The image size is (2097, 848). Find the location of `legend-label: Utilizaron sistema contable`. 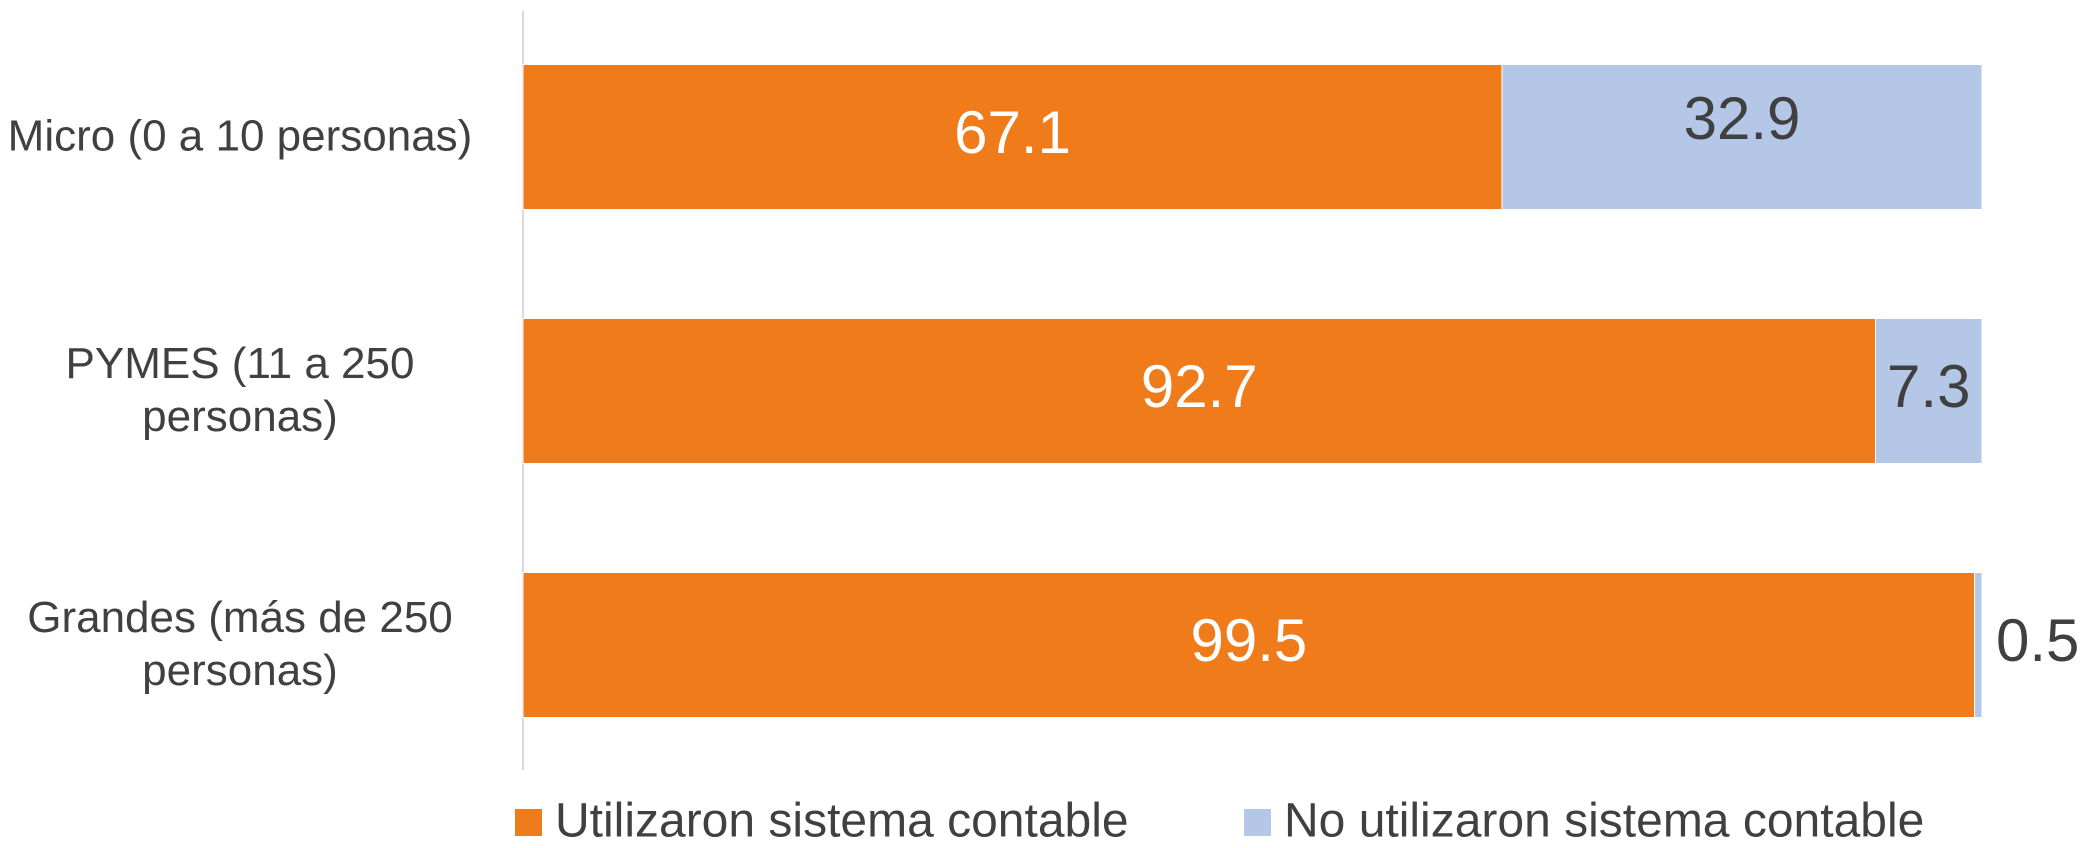

legend-label: Utilizaron sistema contable is located at coordinates (842, 821).